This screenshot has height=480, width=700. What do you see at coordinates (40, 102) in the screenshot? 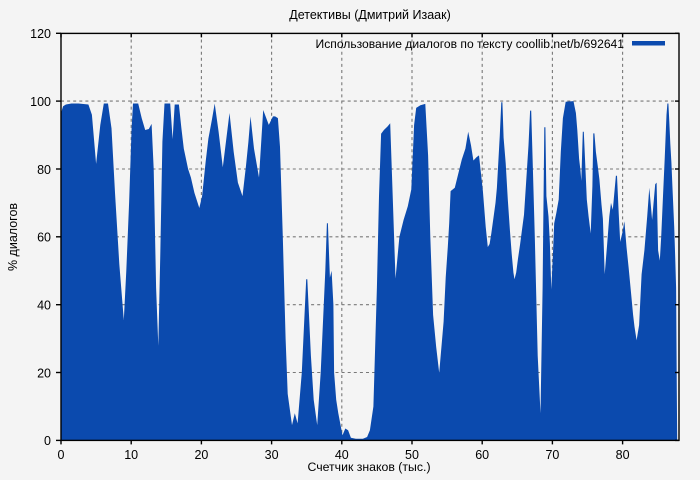
I see `svg-text: 100` at bounding box center [40, 102].